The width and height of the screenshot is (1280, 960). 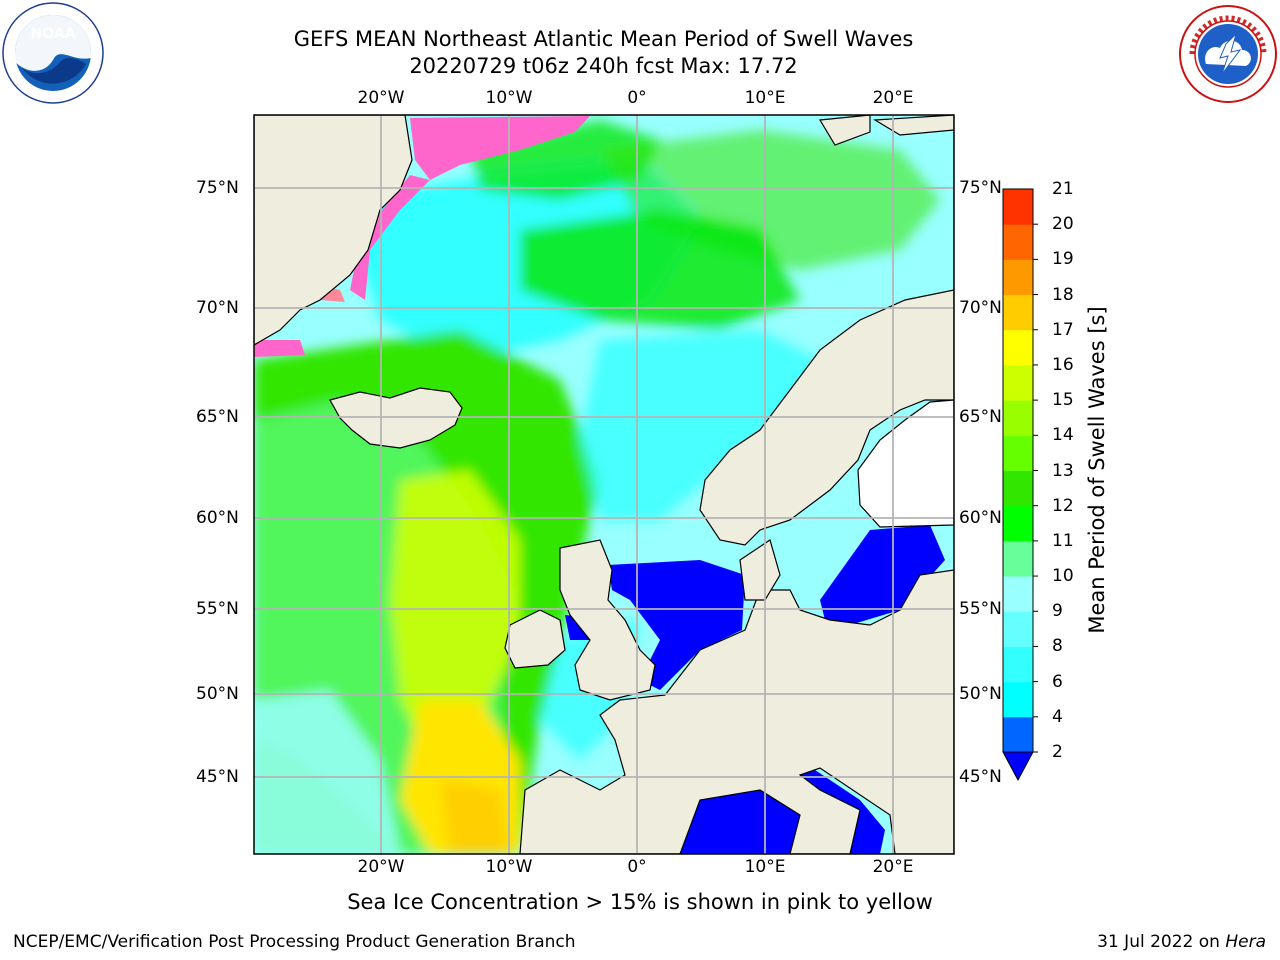 What do you see at coordinates (1063, 505) in the screenshot?
I see `colorbar-tick-label: 12` at bounding box center [1063, 505].